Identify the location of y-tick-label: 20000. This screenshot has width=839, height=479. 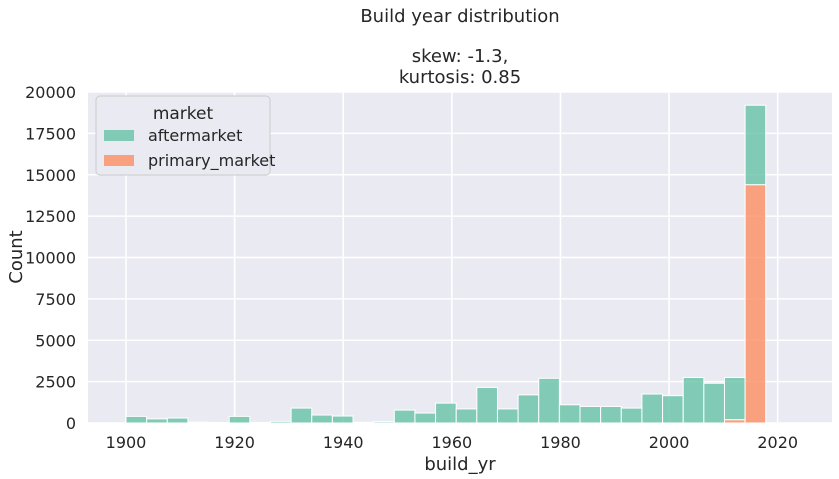
(50, 92).